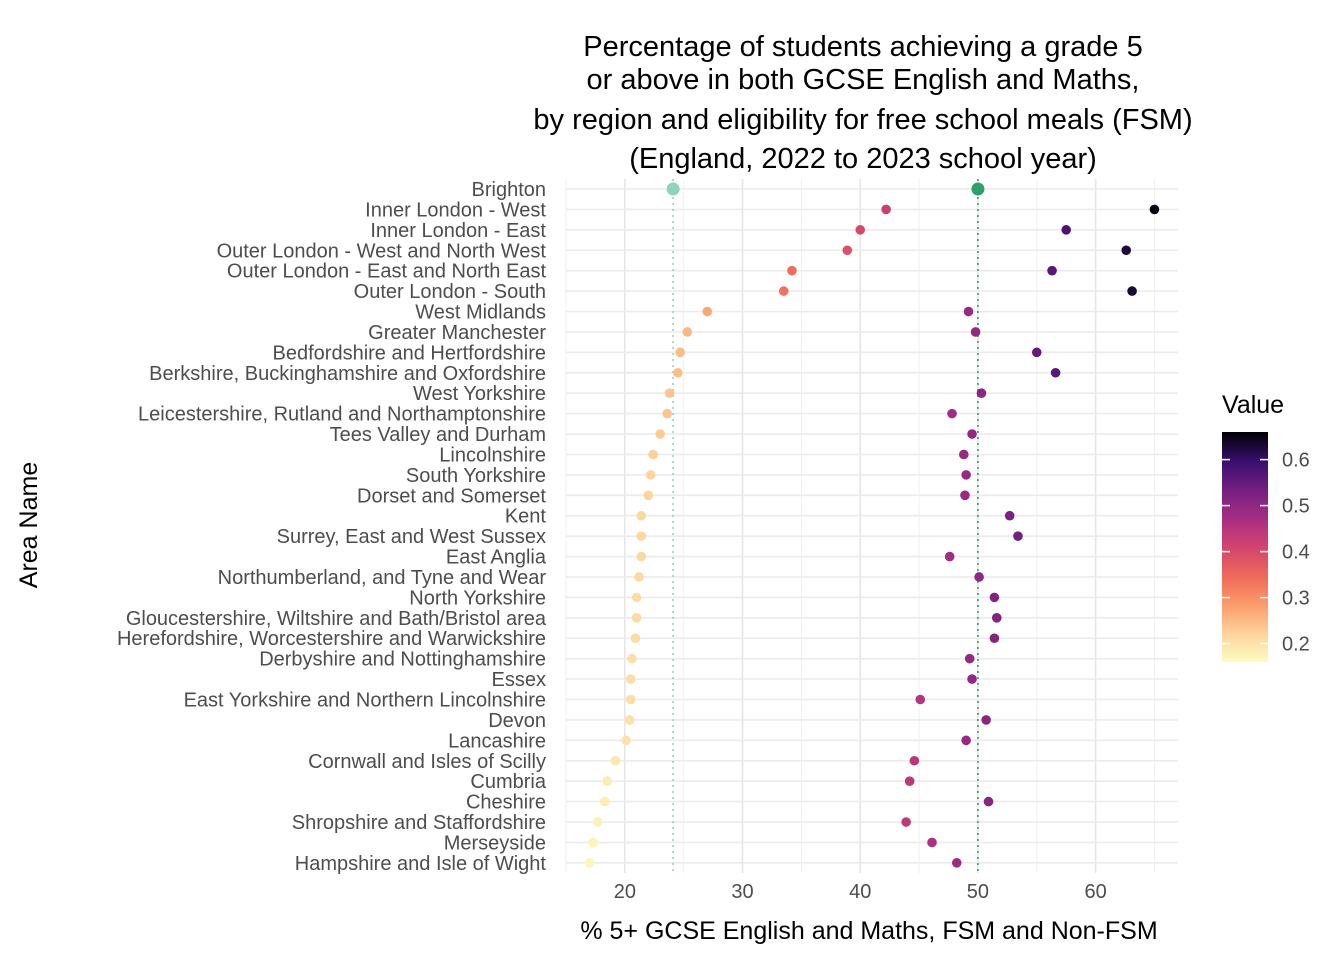 Image resolution: width=1344 pixels, height=960 pixels. What do you see at coordinates (492, 455) in the screenshot?
I see `y-tick-label: Lincolnshire` at bounding box center [492, 455].